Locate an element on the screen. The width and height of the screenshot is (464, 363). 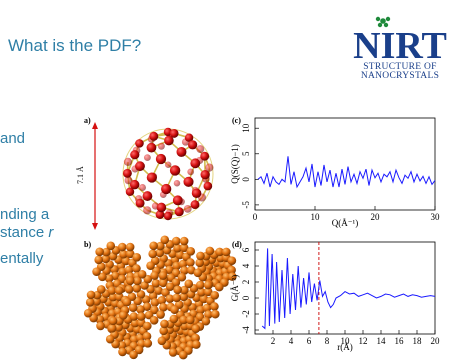
x-tick-label: 0 is located at coordinates (255, 217).